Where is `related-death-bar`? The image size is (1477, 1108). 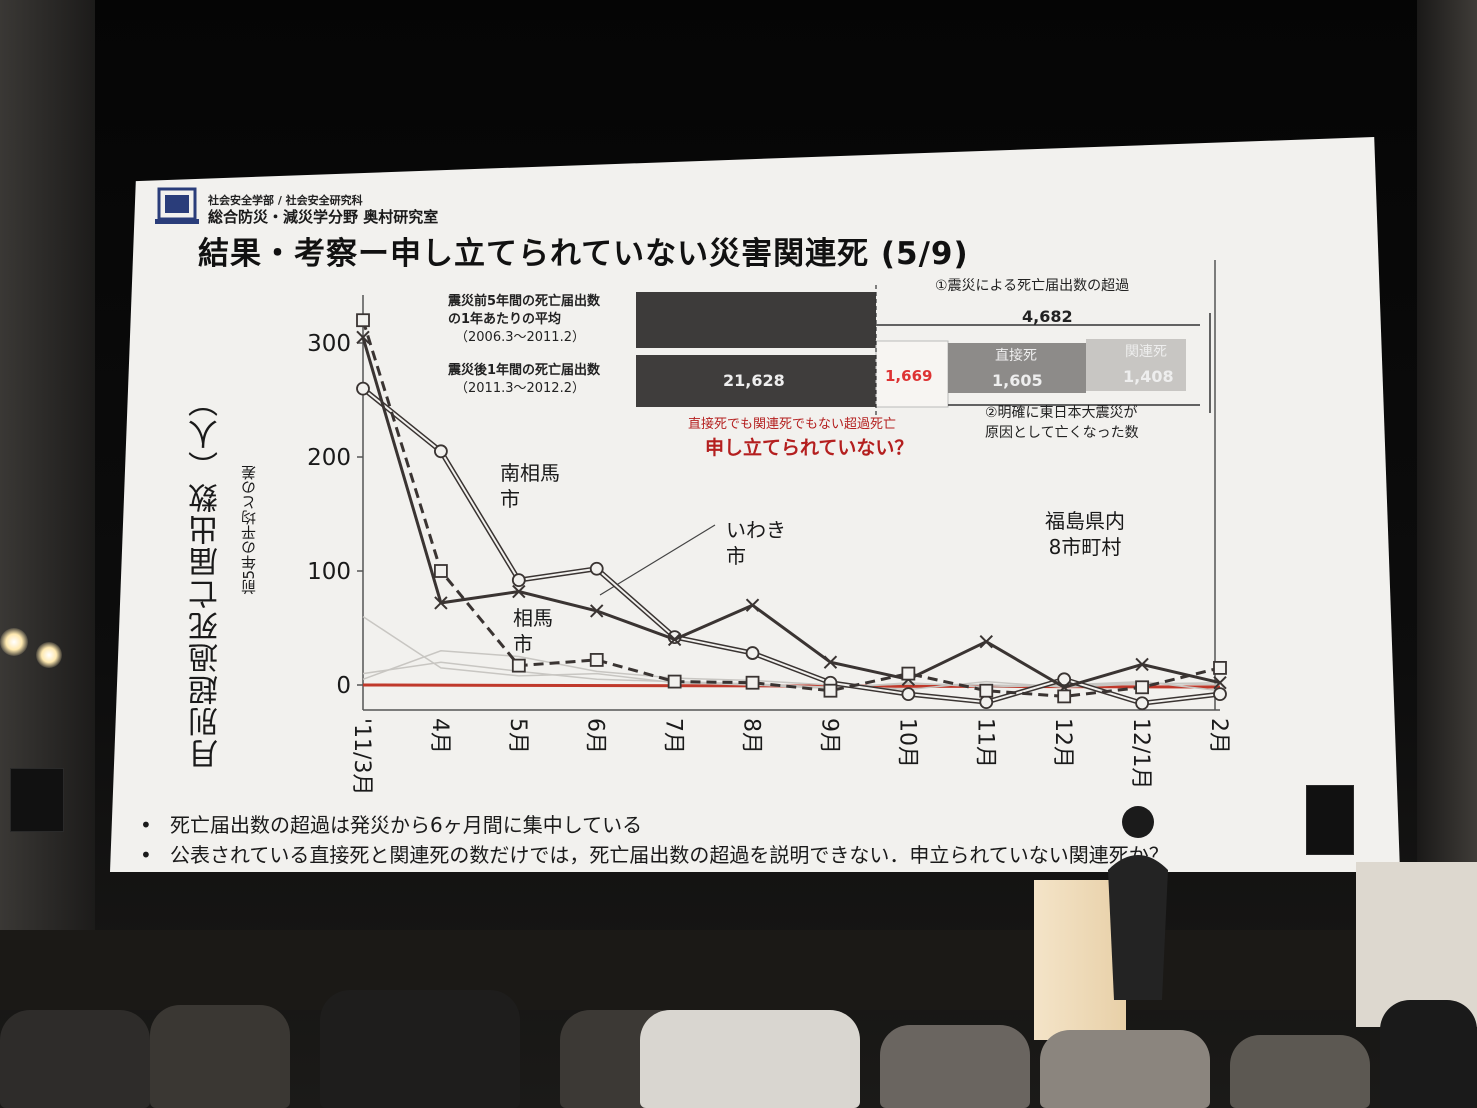 related-death-bar is located at coordinates (1136, 365).